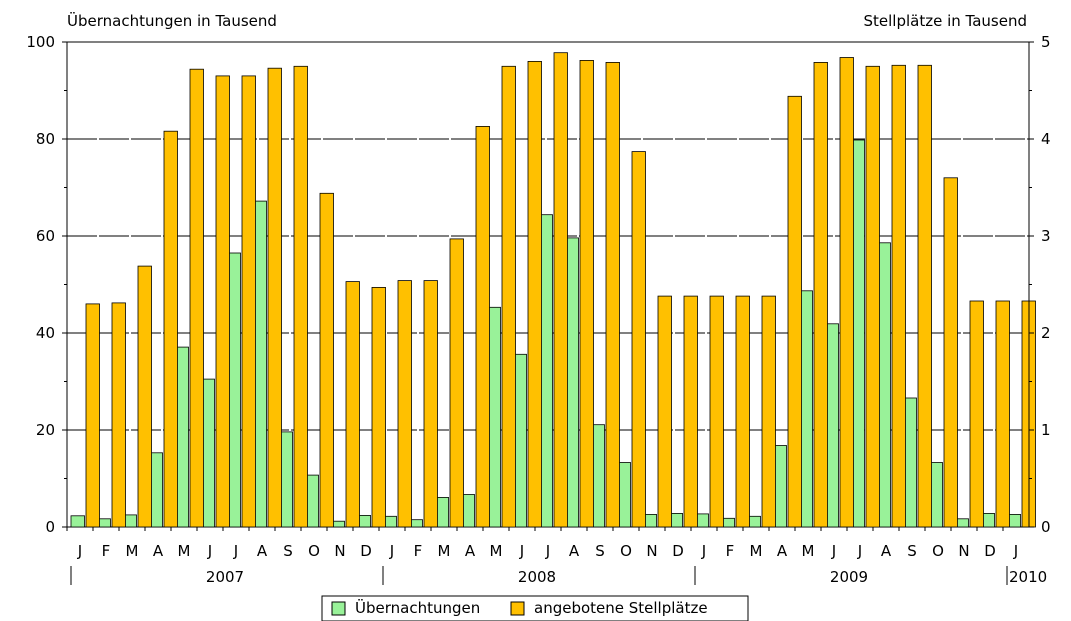 The width and height of the screenshot is (1071, 621). Describe the element at coordinates (45, 139) in the screenshot. I see `left-tick-label: 80` at that location.